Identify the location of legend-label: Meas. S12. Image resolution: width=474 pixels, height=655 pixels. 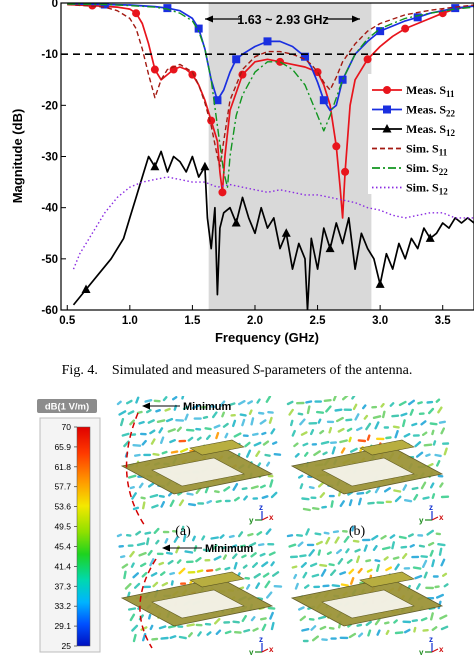
(431, 130).